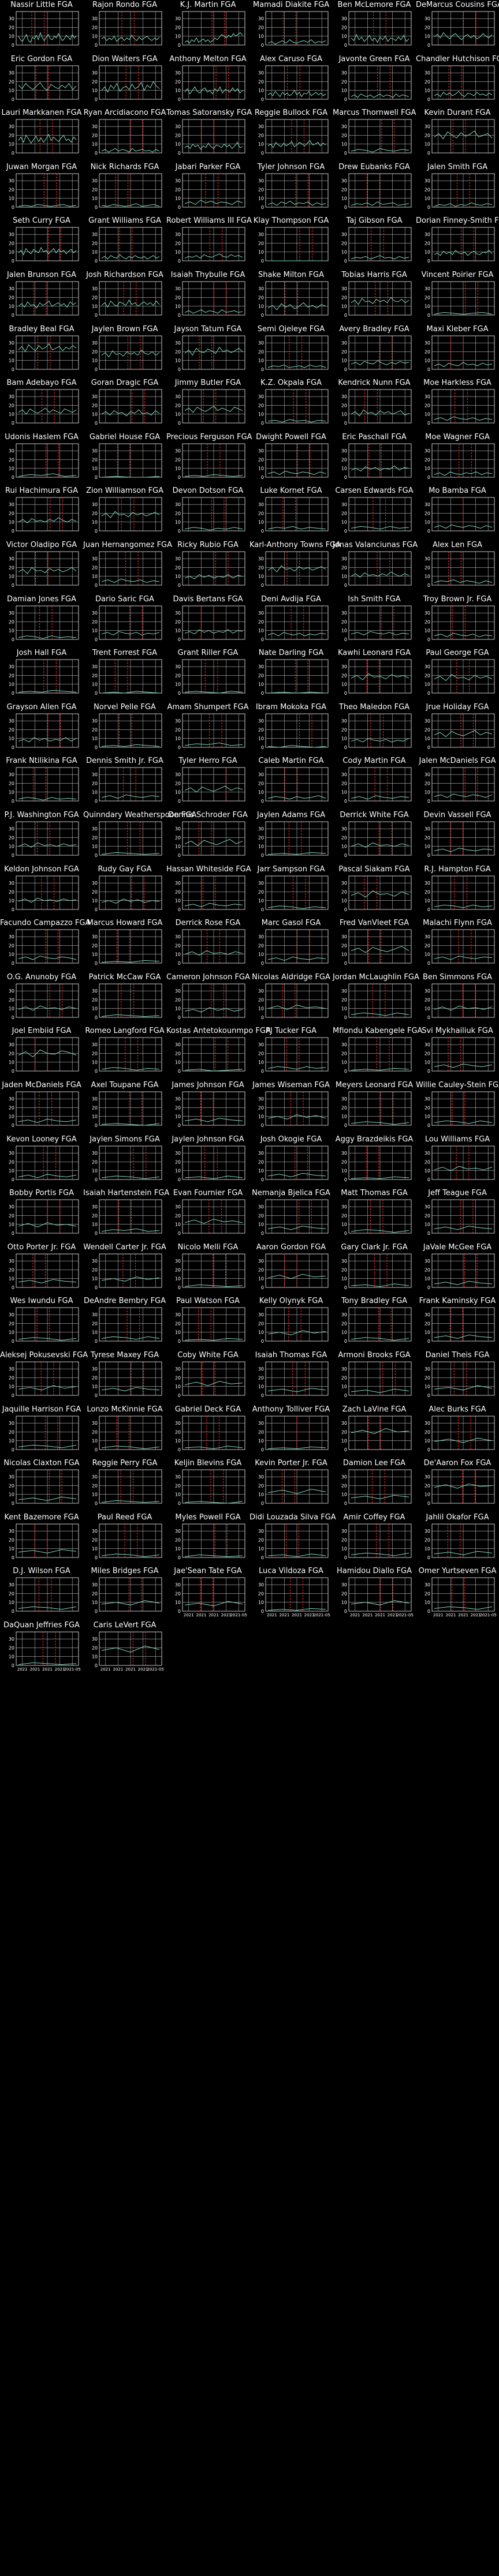 The height and width of the screenshot is (2576, 499). I want to click on chart-panel: Alex Caruso FGA 0 10 20 30, so click(291, 81).